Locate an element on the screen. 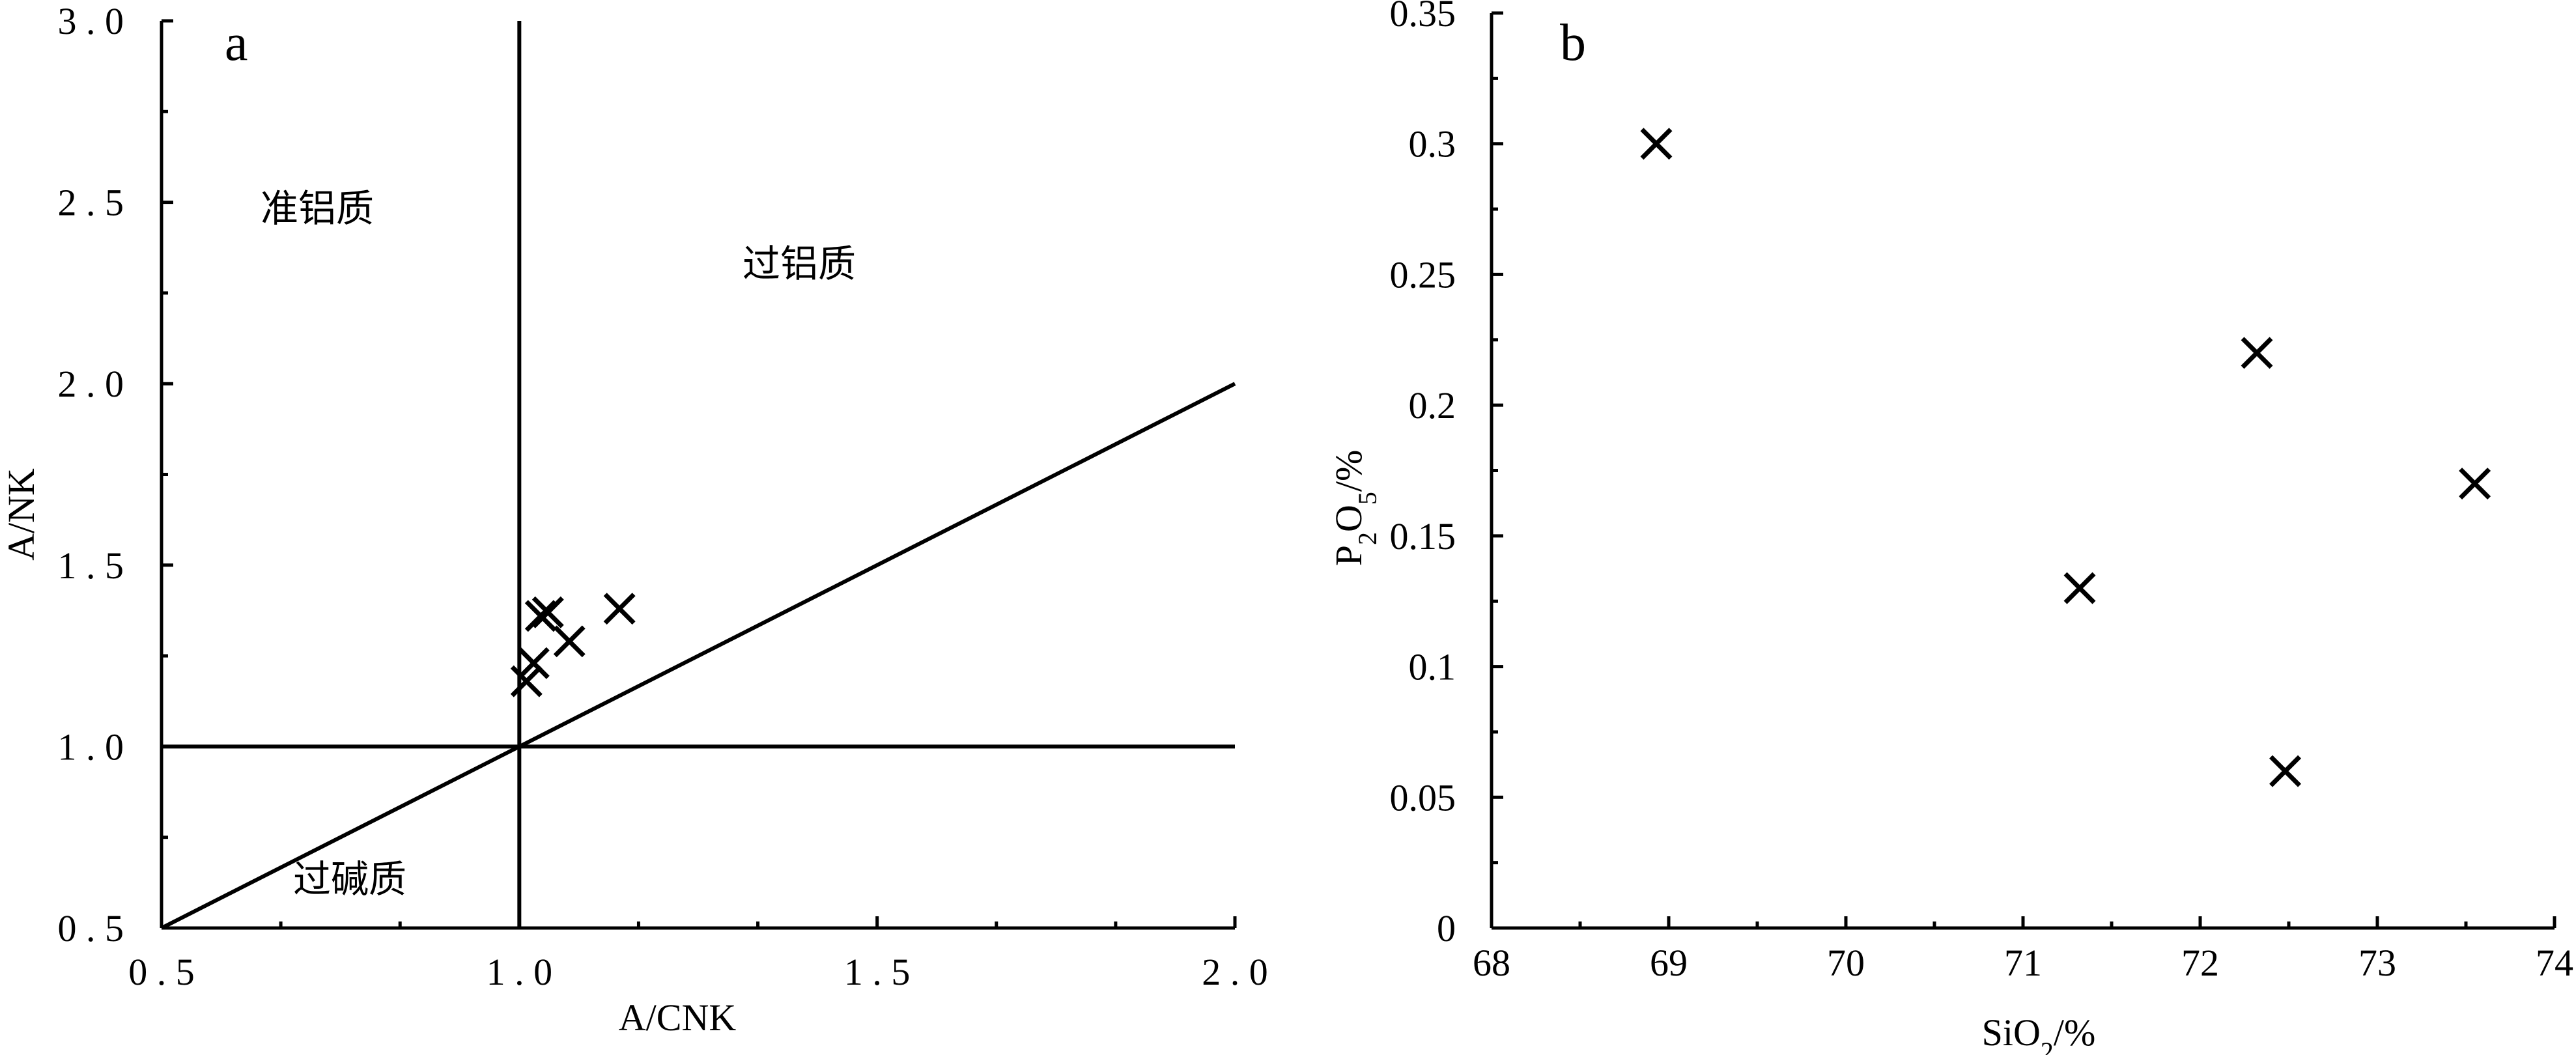 Image resolution: width=2576 pixels, height=1055 pixels. x-tick-label: 68 is located at coordinates (1491, 963).